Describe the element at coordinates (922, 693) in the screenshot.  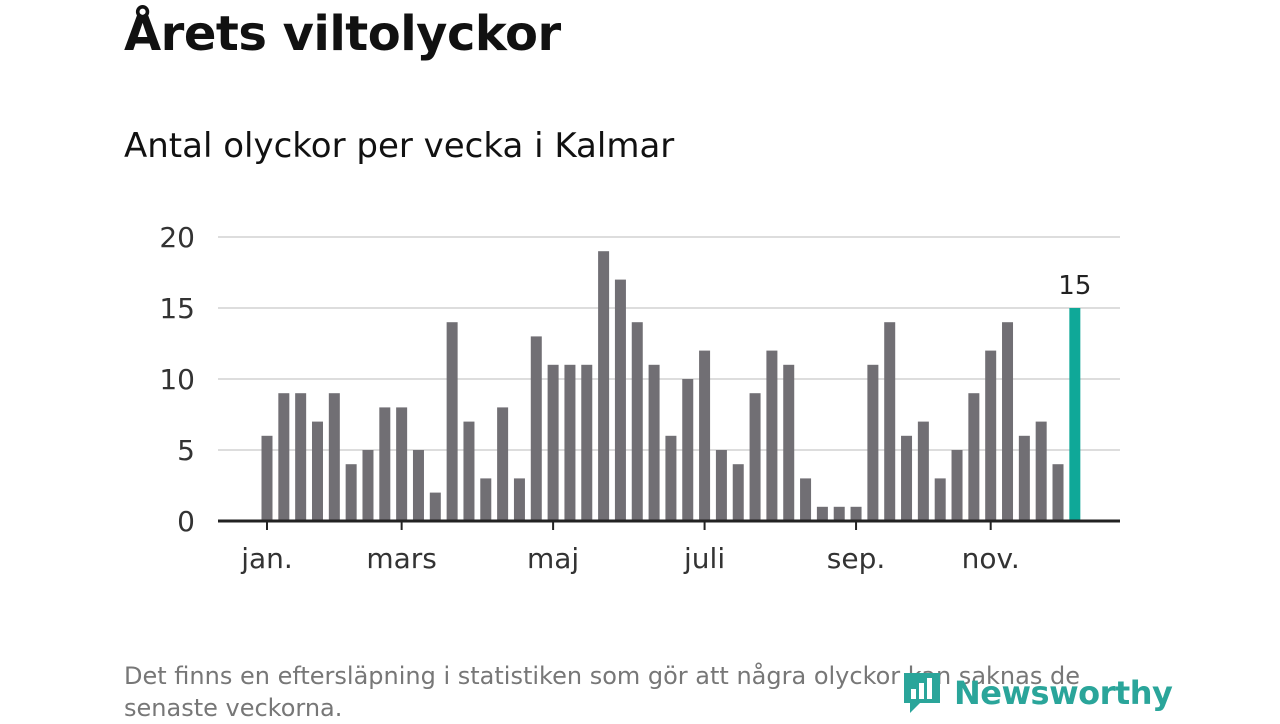
I see `newsworthy-logo-icon` at that location.